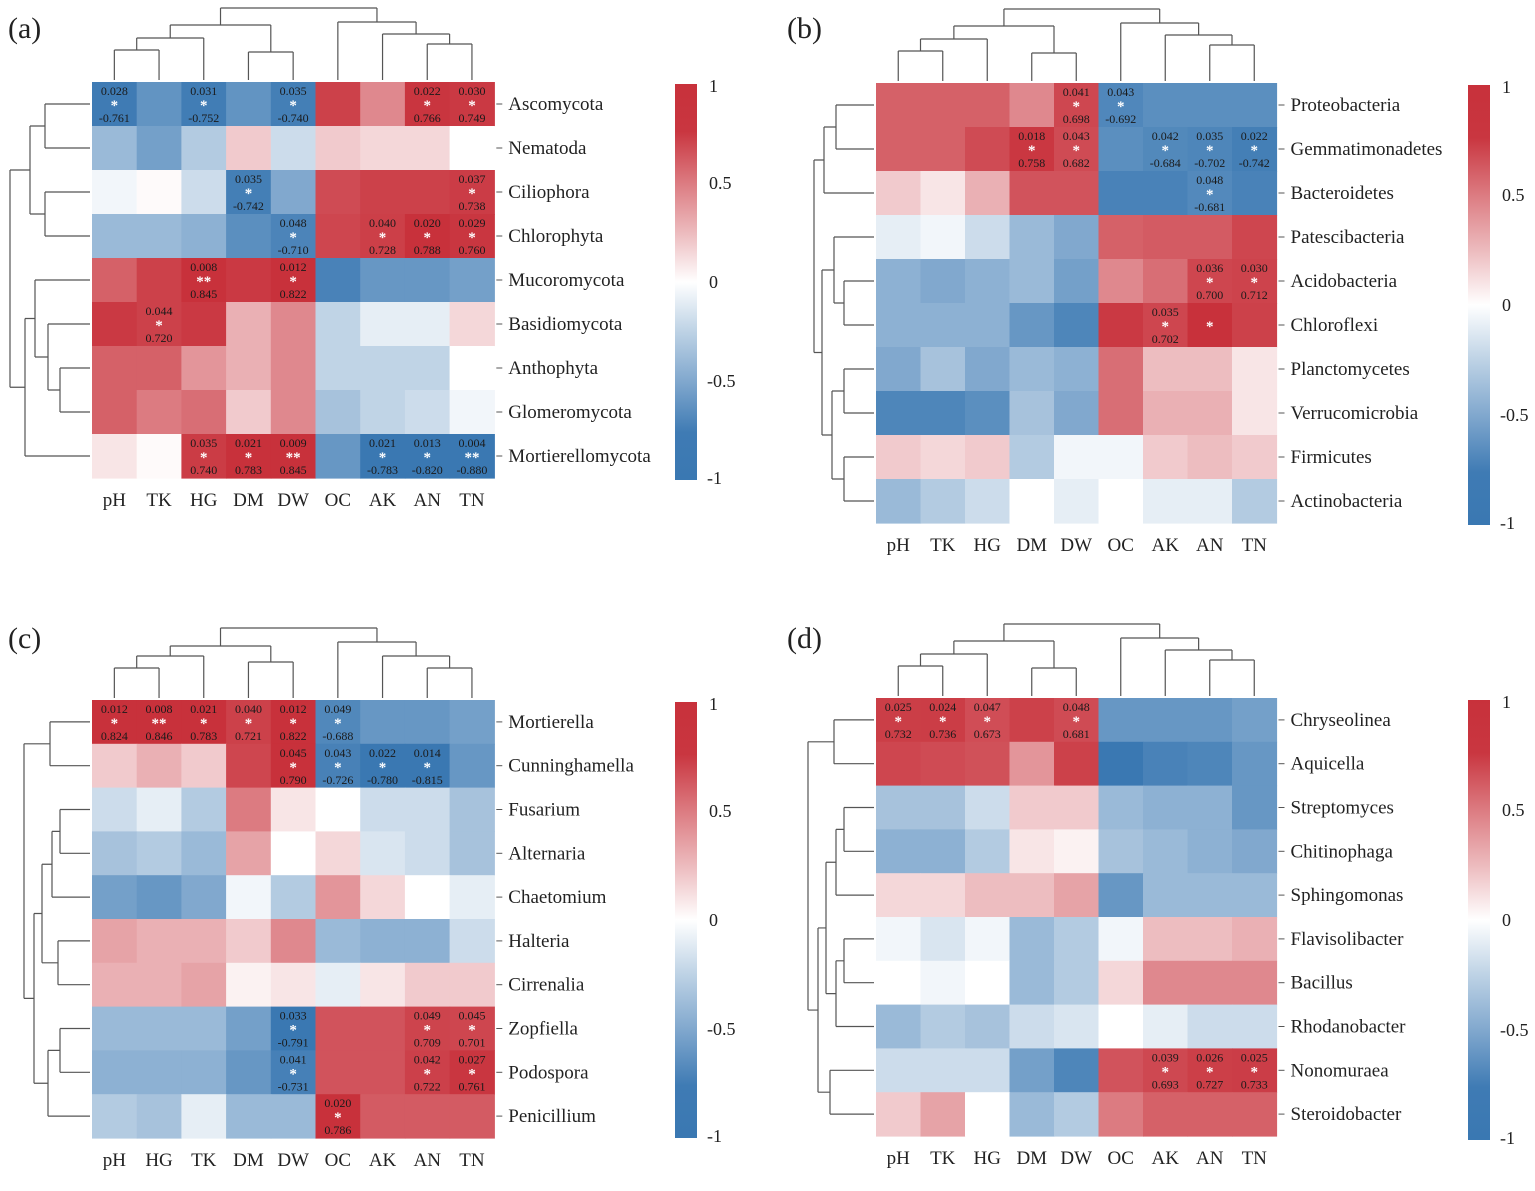 The image size is (1535, 1191). I want to click on cell-correlation: -0.731, so click(293, 1086).